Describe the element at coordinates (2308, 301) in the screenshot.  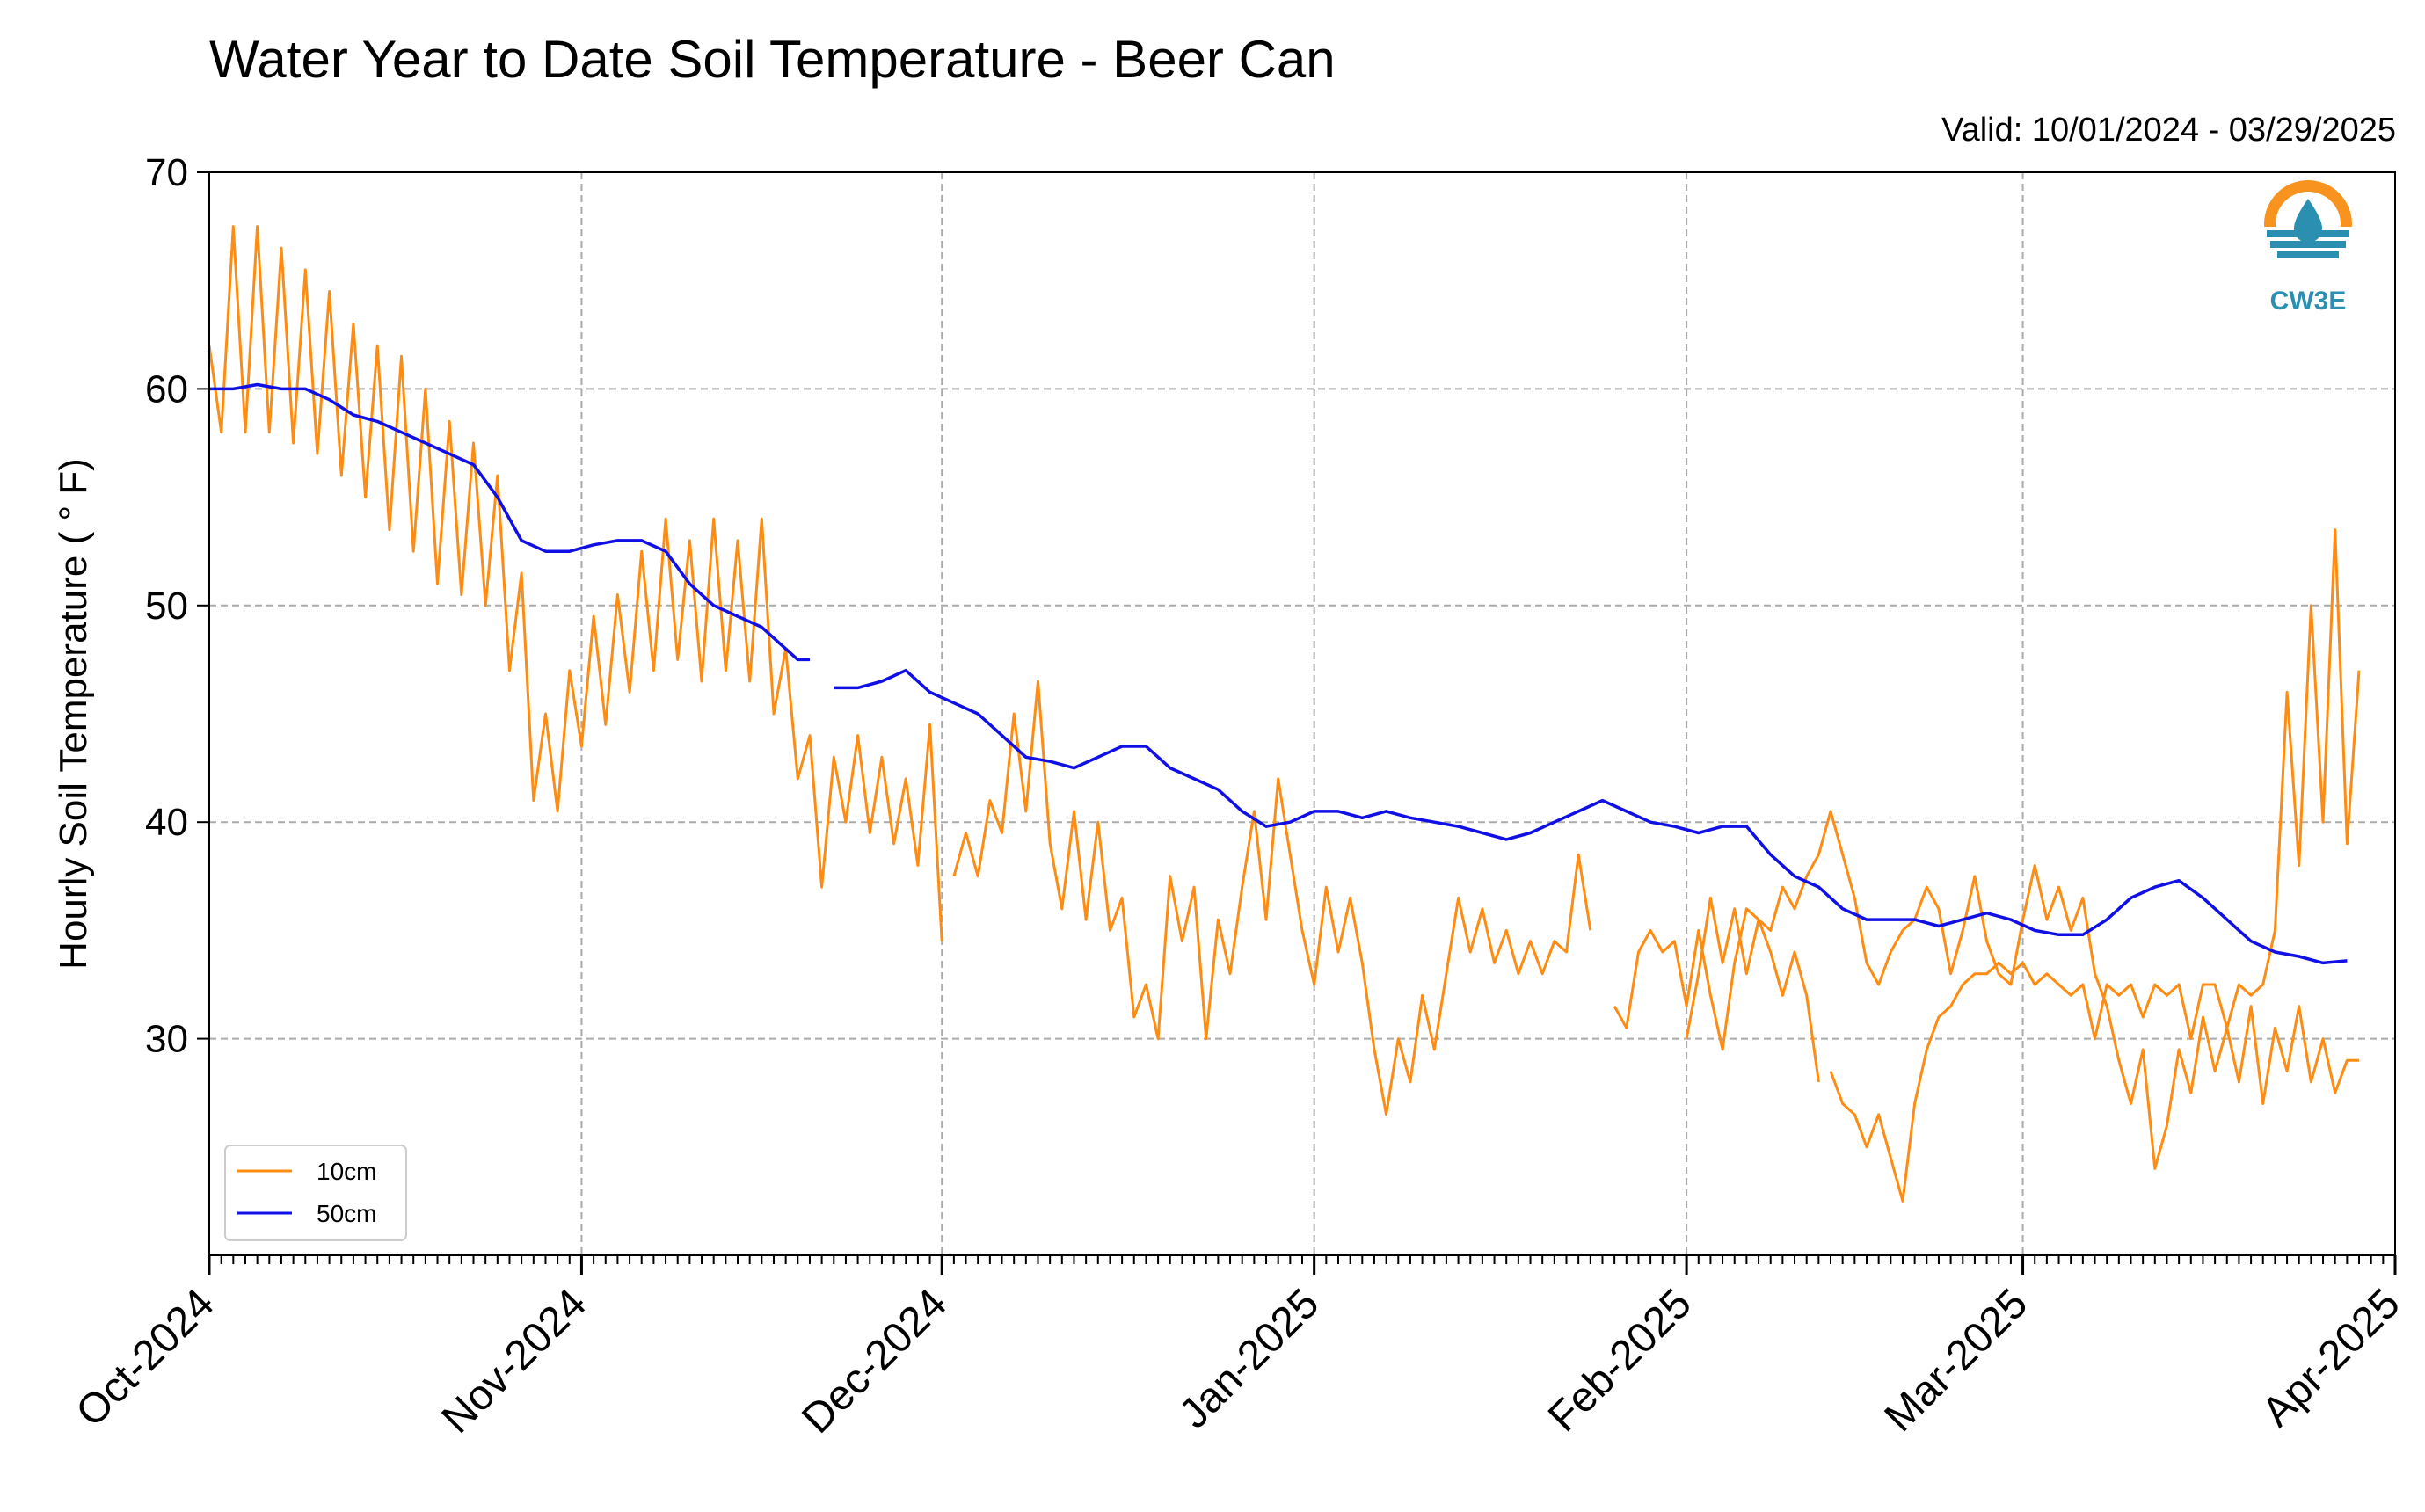
I see `cw3e-logo-text: CW3E` at that location.